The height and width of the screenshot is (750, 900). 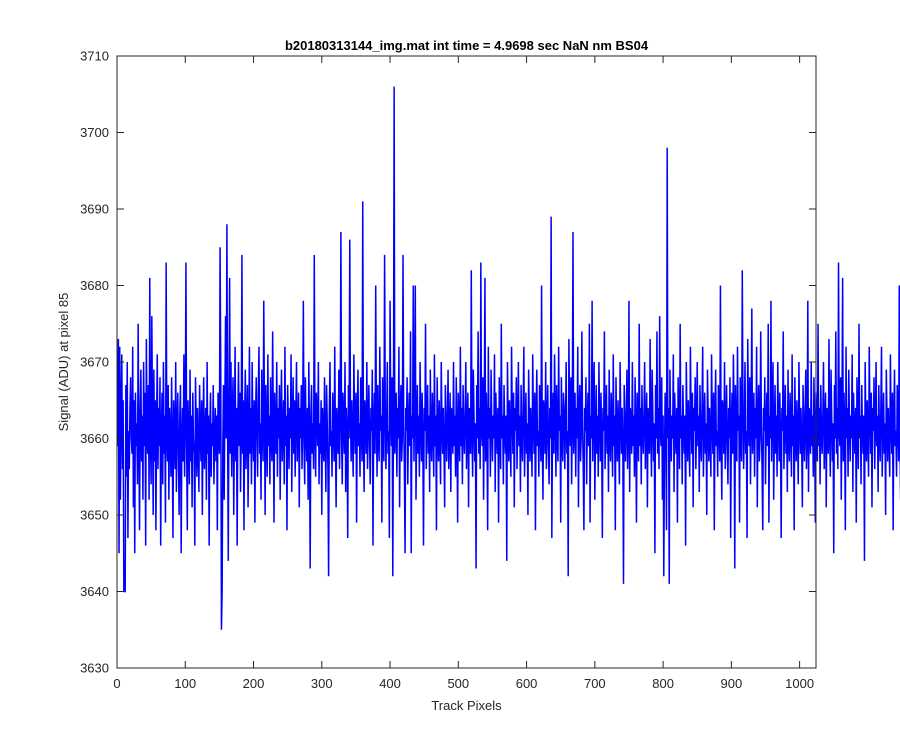 What do you see at coordinates (458, 683) in the screenshot?
I see `x-tick-label: 500` at bounding box center [458, 683].